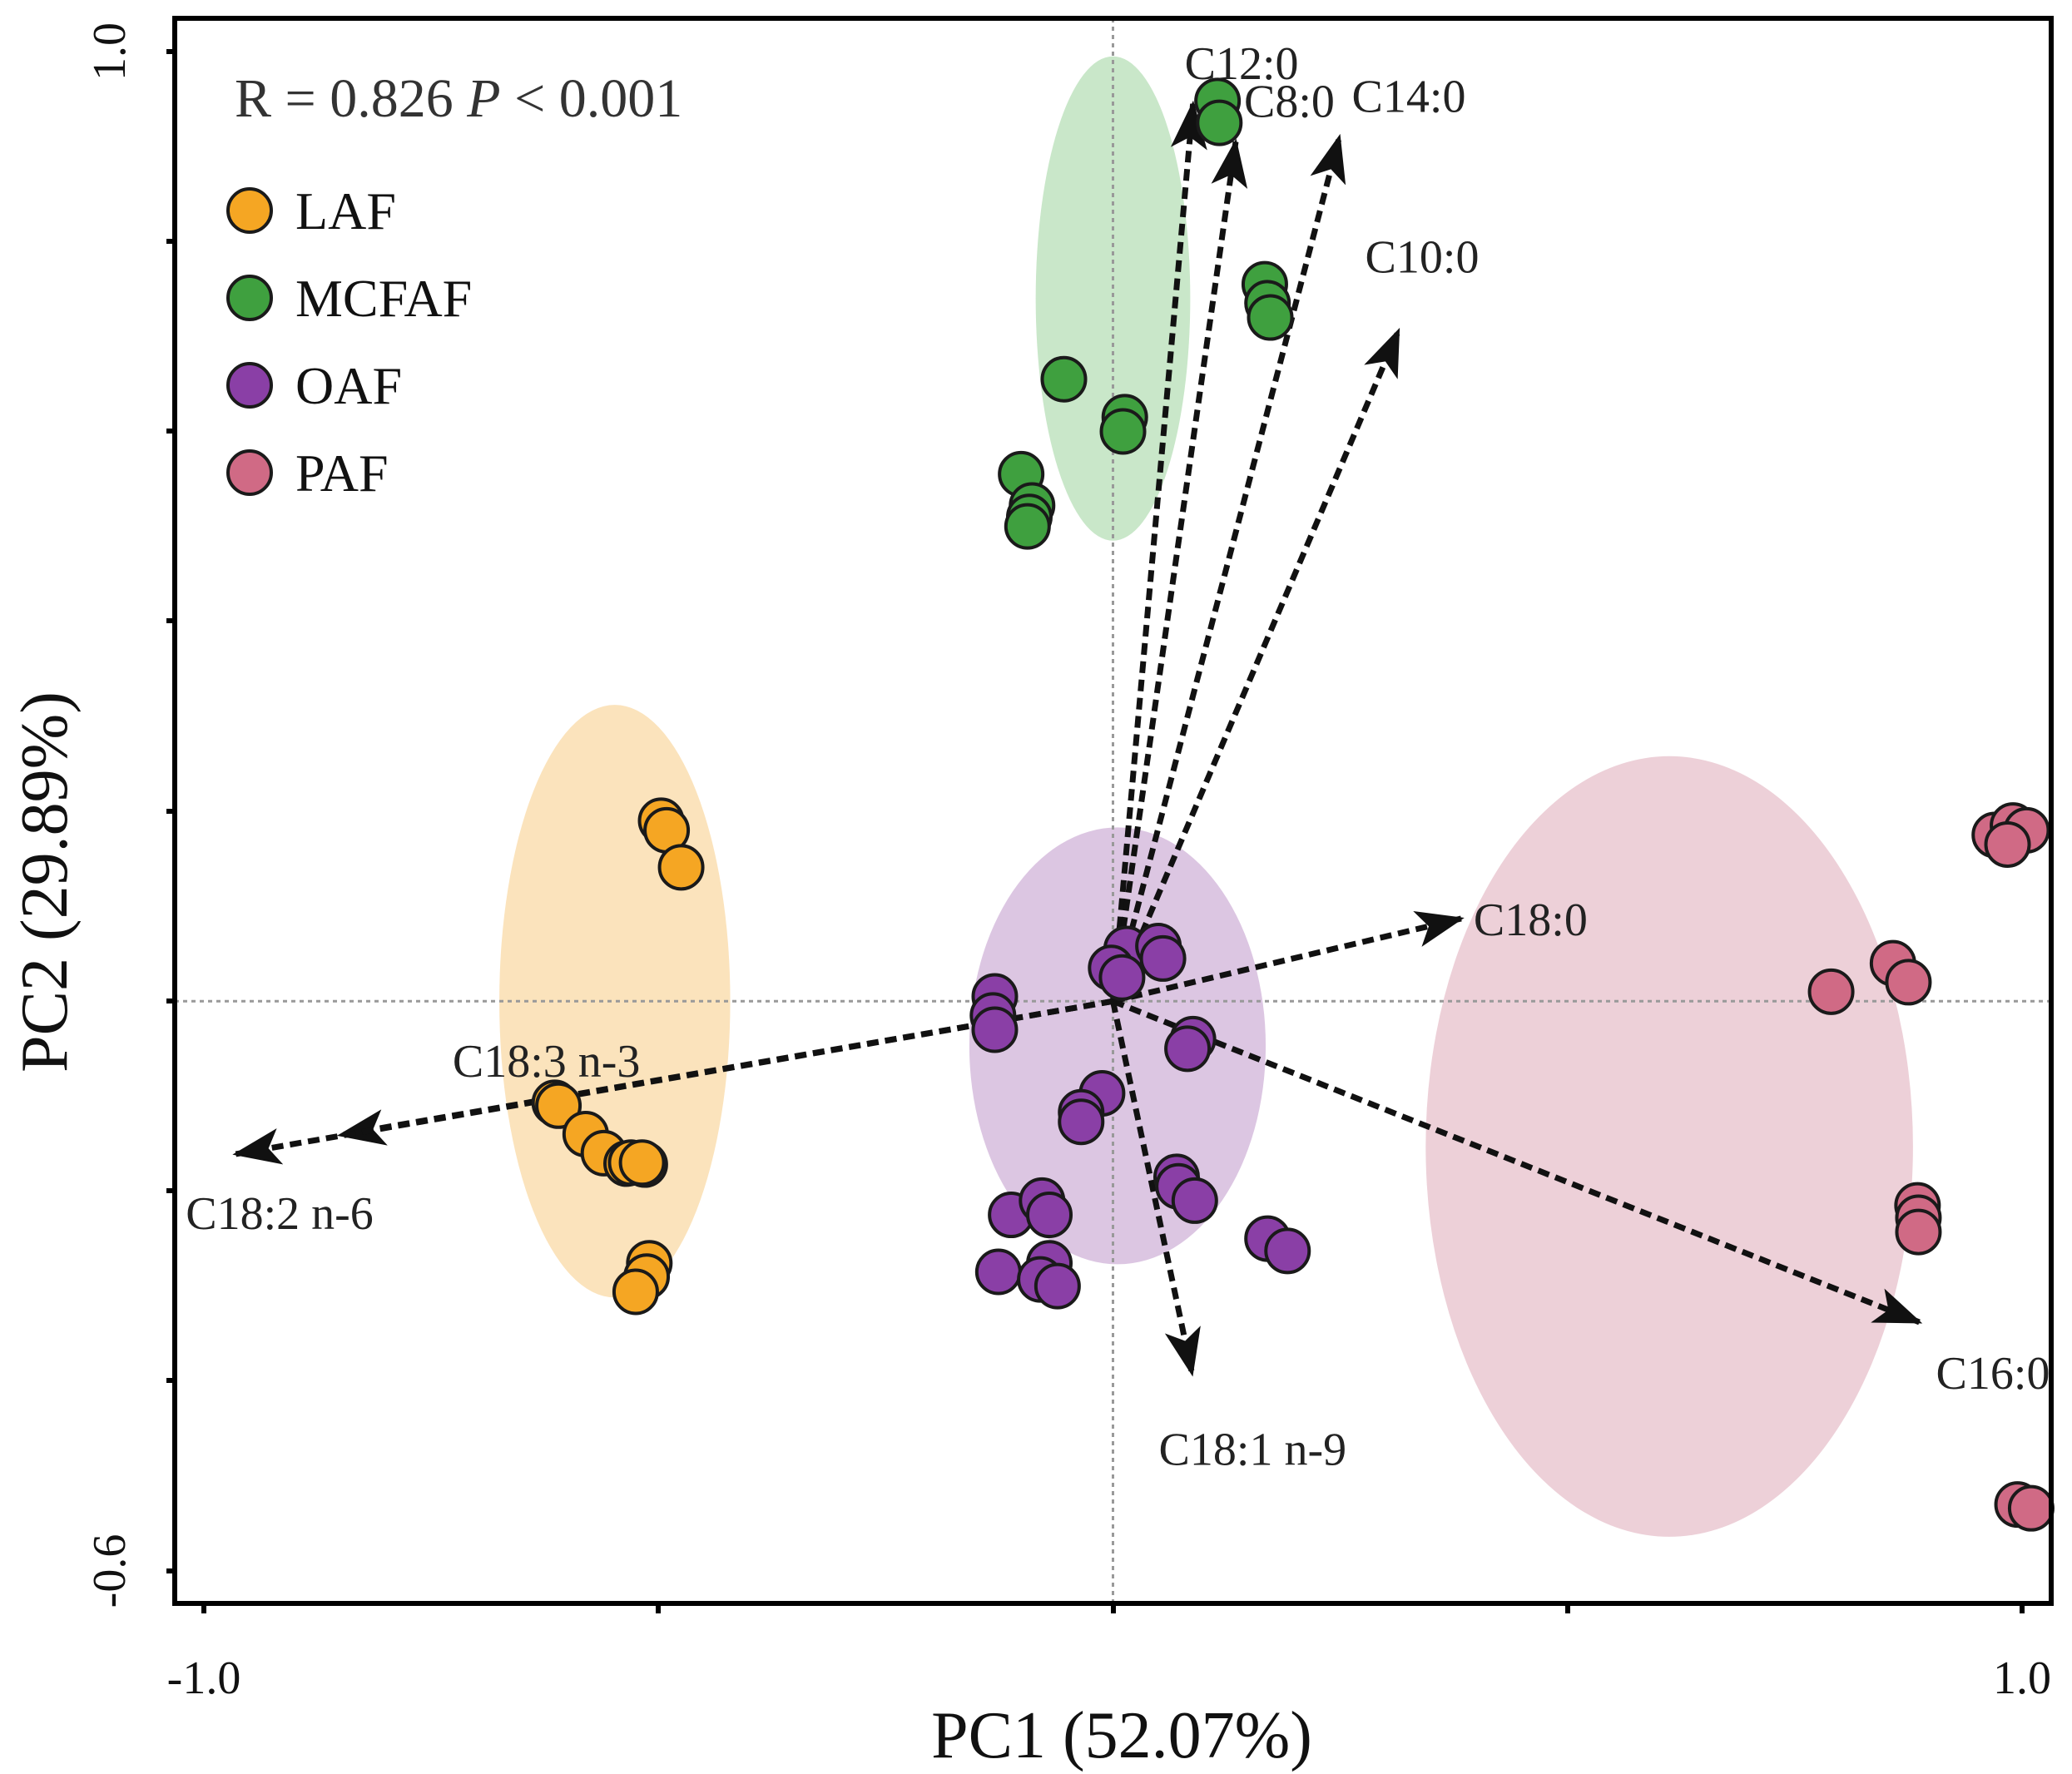 The width and height of the screenshot is (2072, 1774). I want to click on ellipse-paf, so click(1669, 1147).